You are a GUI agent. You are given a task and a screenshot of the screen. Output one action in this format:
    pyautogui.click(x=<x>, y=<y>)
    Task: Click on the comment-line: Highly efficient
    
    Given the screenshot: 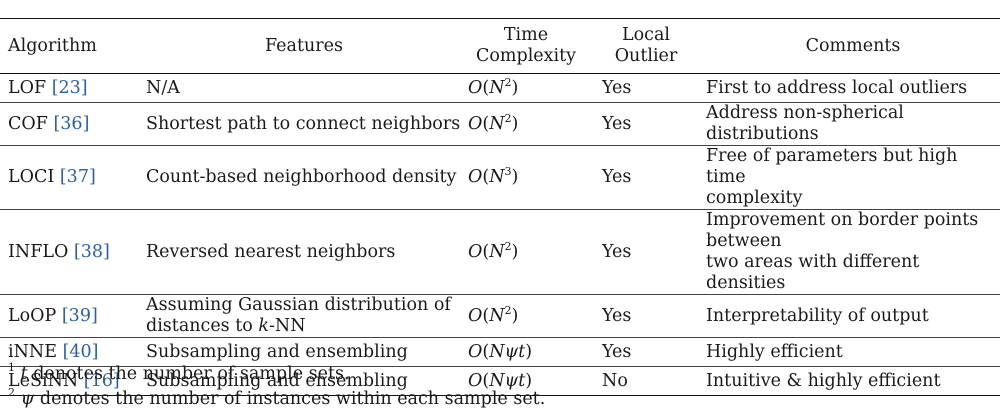 What is the action you would take?
    pyautogui.click(x=774, y=351)
    